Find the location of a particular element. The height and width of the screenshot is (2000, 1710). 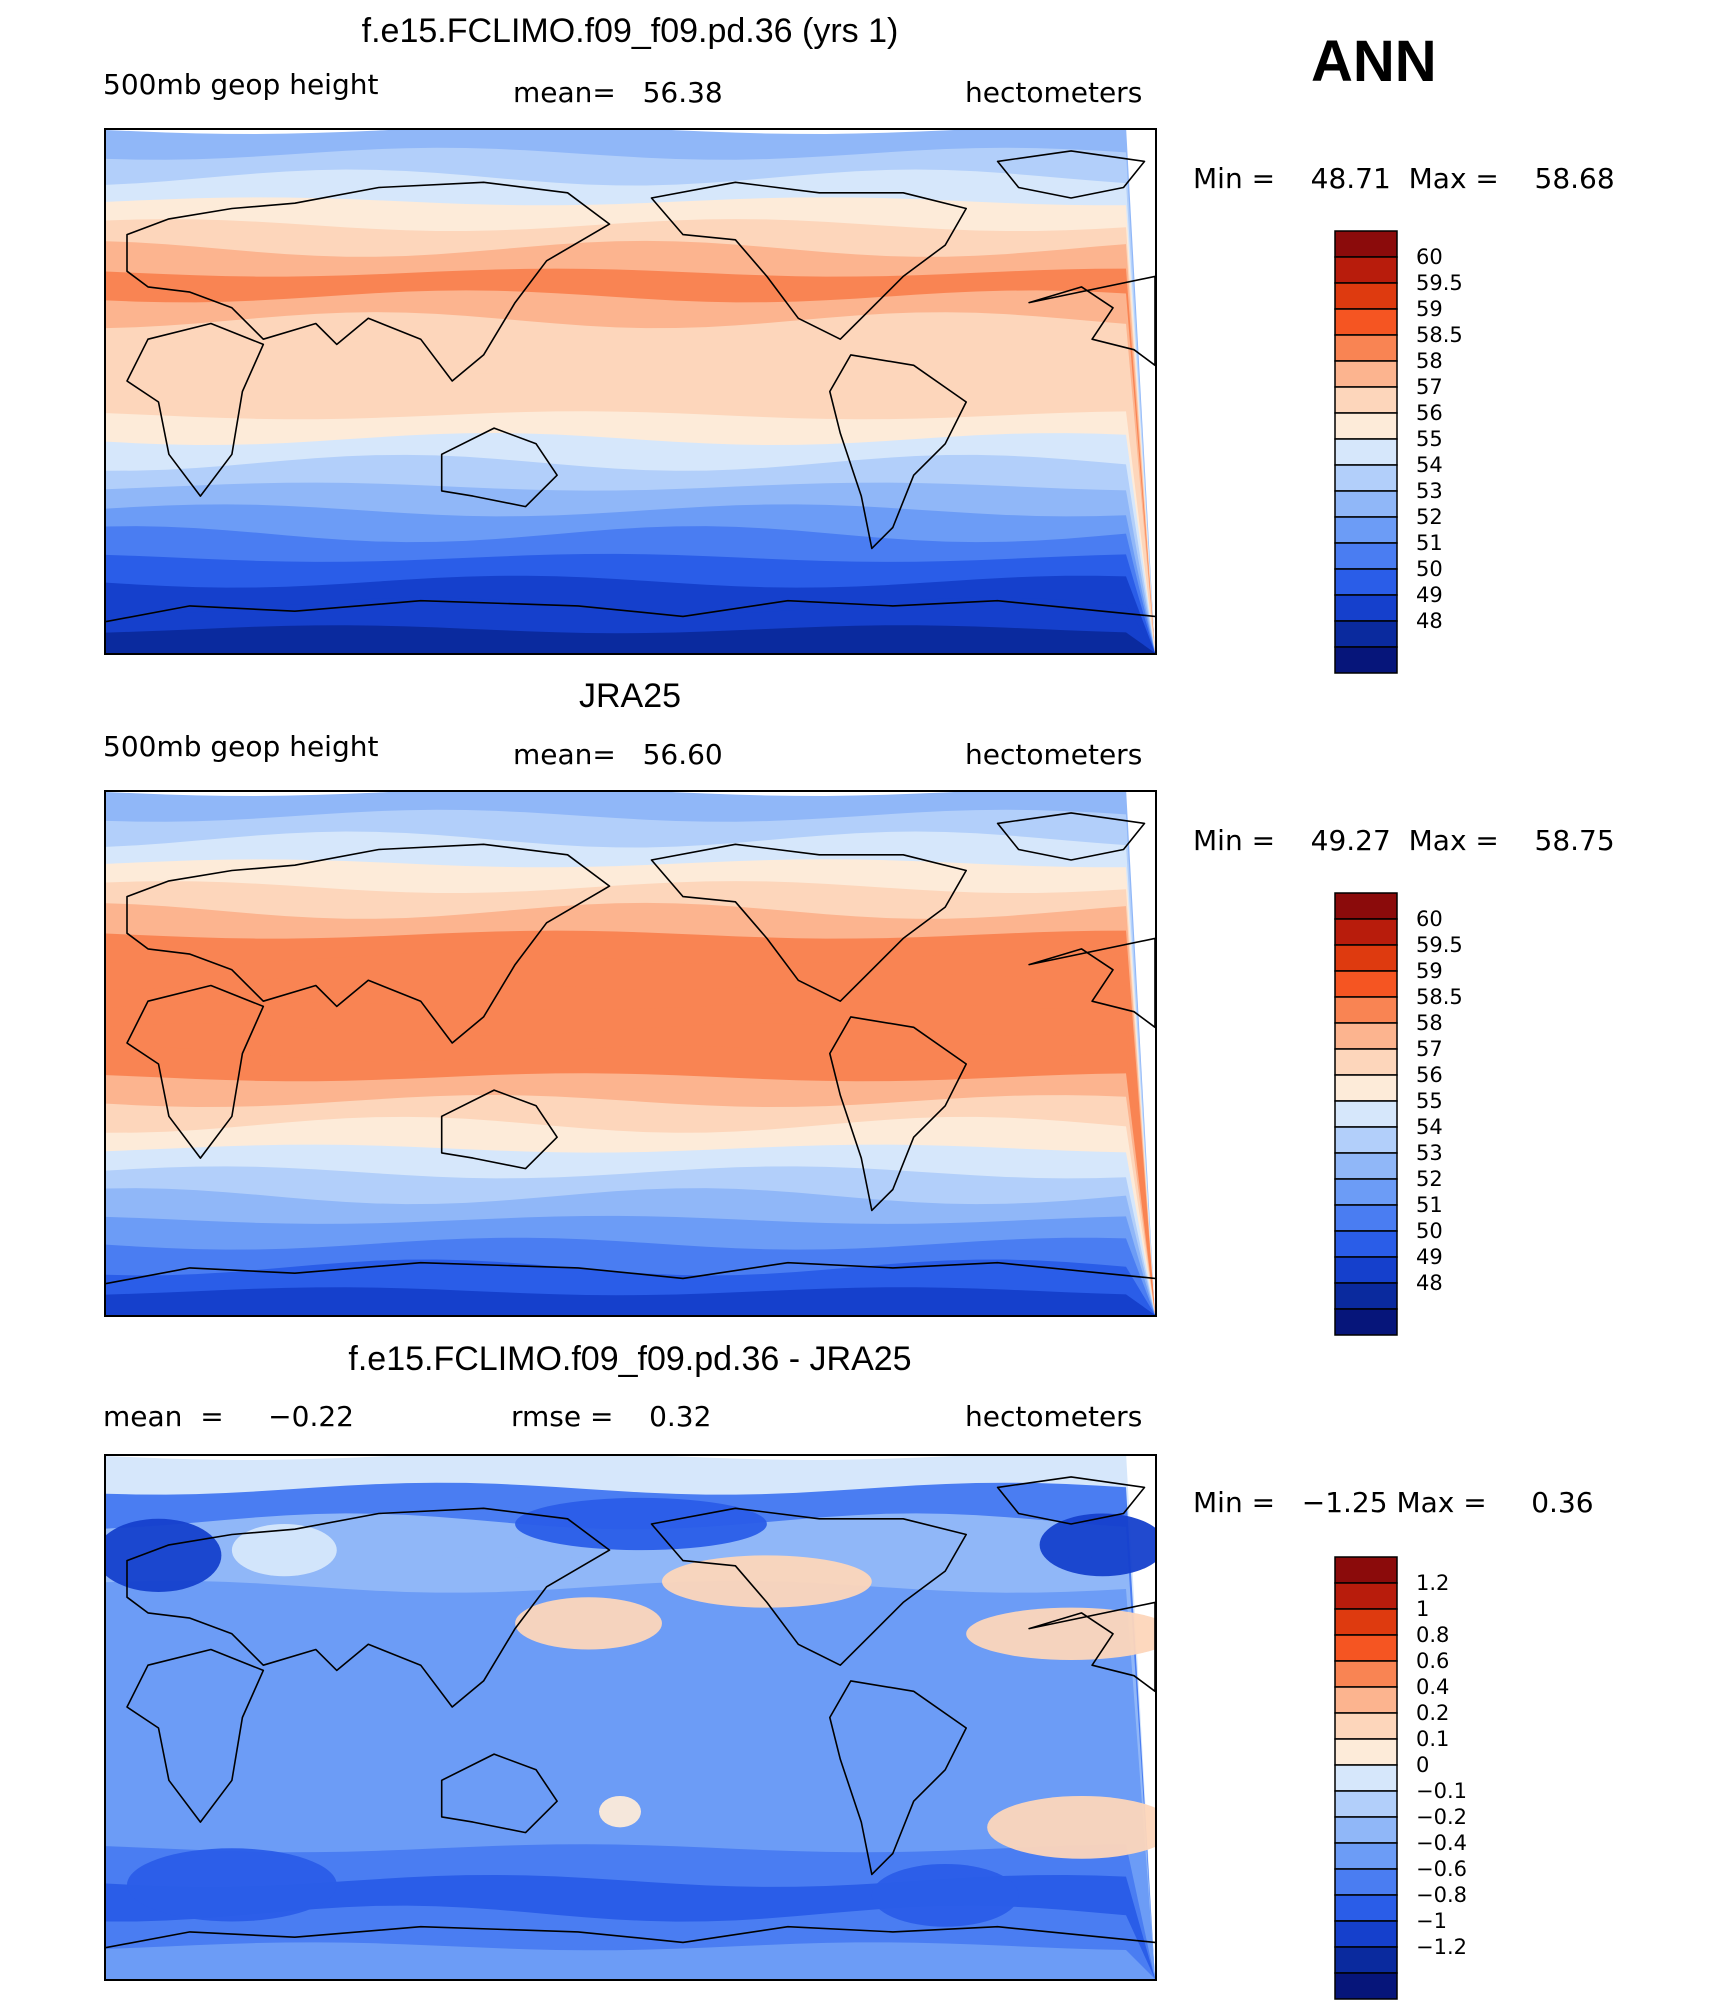

panel-1-title: f.e15.FCLIMO.f09_f09.pd.36 (yrs 1) is located at coordinates (630, 31).